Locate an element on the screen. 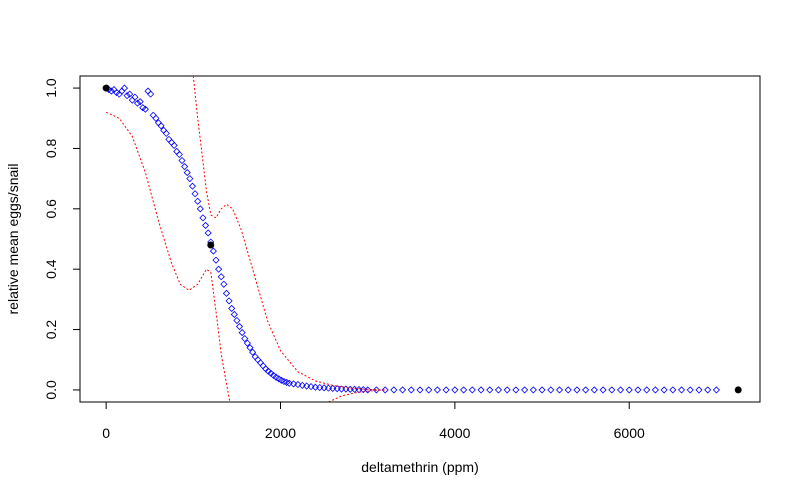  x-tick-label: 2000 is located at coordinates (280, 433).